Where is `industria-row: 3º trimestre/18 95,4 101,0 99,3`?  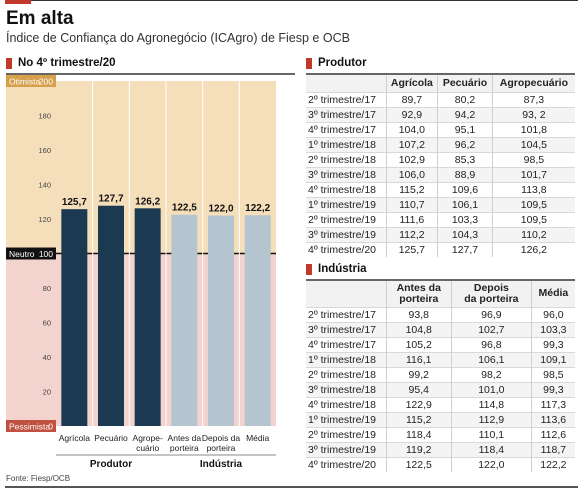
industria-row: 3º trimestre/18 95,4 101,0 99,3 is located at coordinates (440, 389).